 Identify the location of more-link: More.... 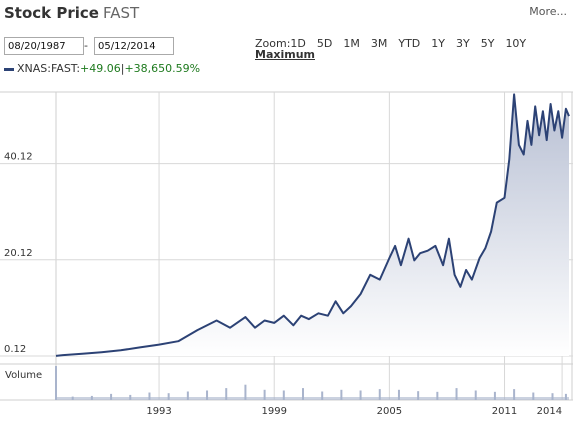
(548, 11).